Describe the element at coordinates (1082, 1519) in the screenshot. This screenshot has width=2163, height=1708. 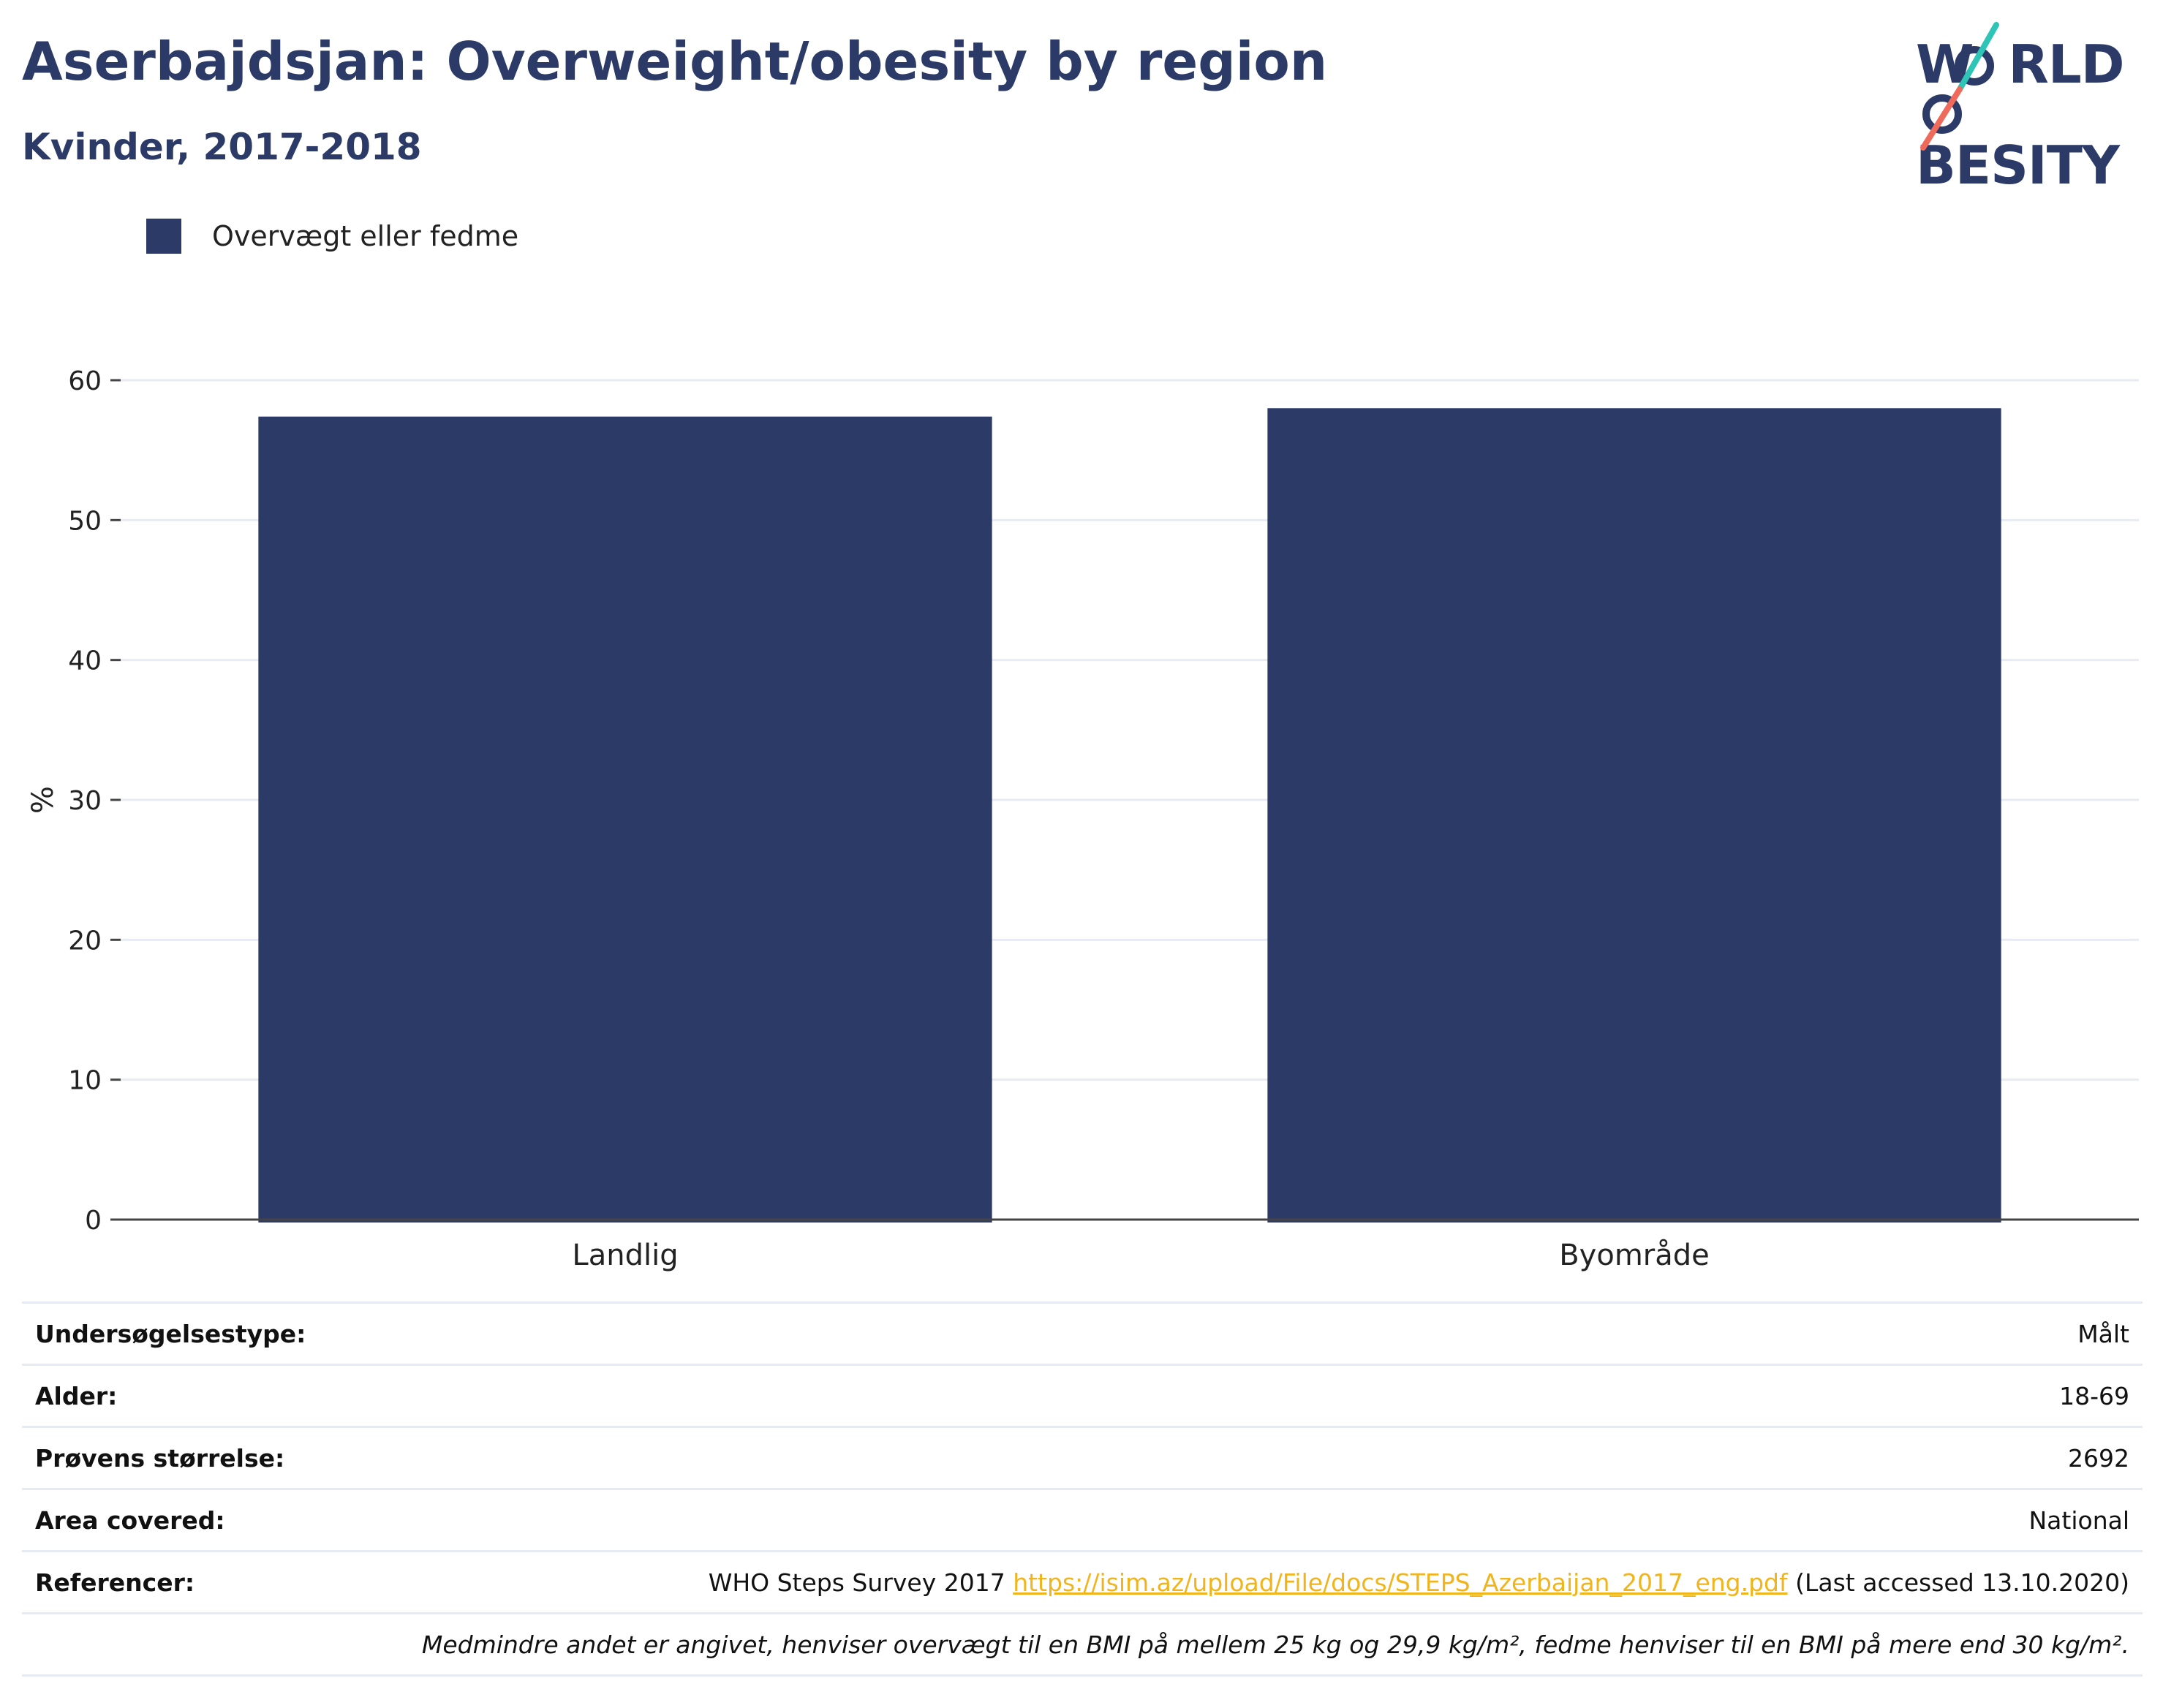
I see `info-row-area: Area covered: National` at that location.